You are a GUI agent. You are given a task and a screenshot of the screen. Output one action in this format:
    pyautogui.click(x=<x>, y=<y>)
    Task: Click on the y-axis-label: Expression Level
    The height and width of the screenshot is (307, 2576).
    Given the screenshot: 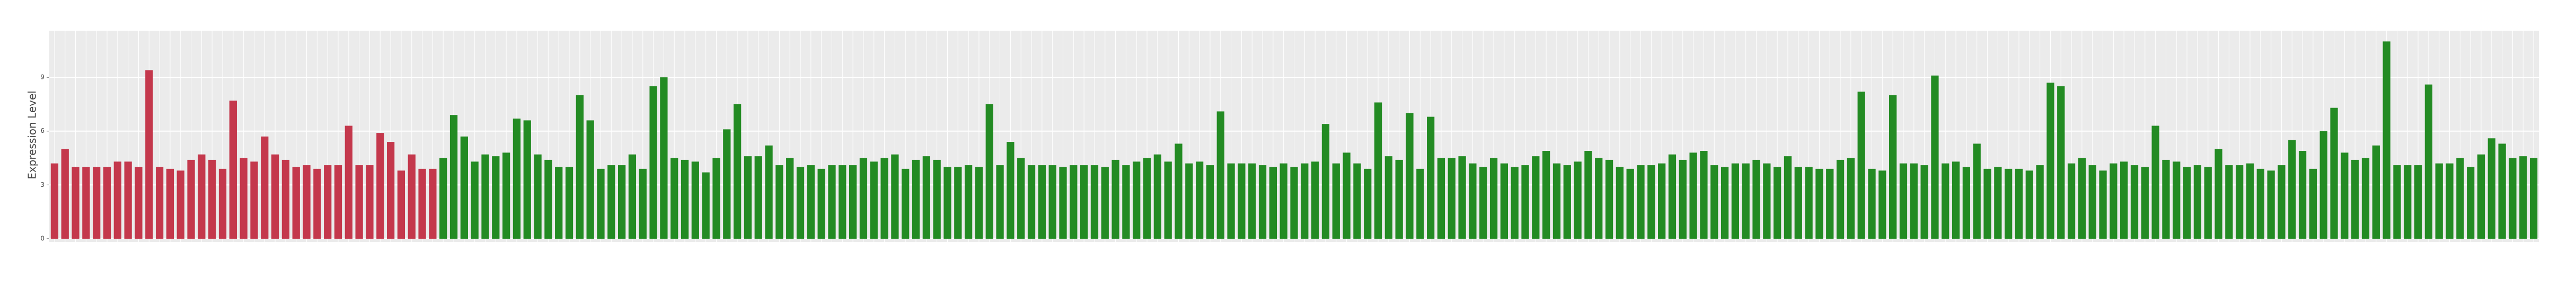 What is the action you would take?
    pyautogui.click(x=32, y=135)
    